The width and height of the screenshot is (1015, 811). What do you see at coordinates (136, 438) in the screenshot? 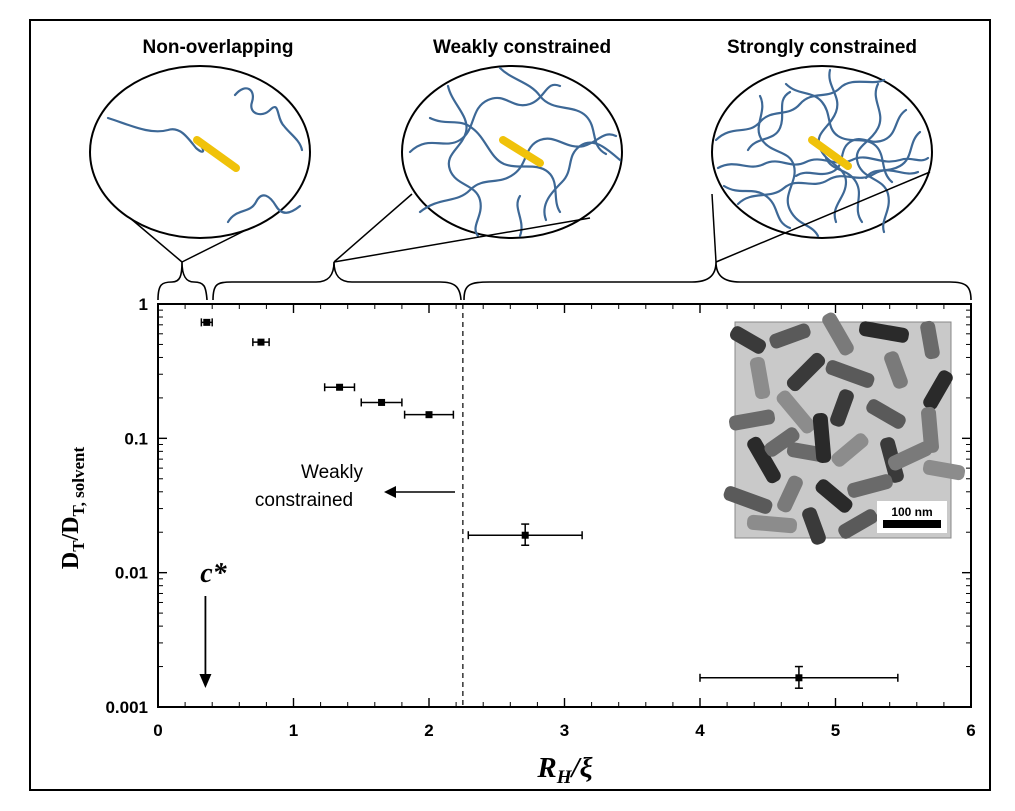
I see `y-tick-label: 0.1` at bounding box center [136, 438].